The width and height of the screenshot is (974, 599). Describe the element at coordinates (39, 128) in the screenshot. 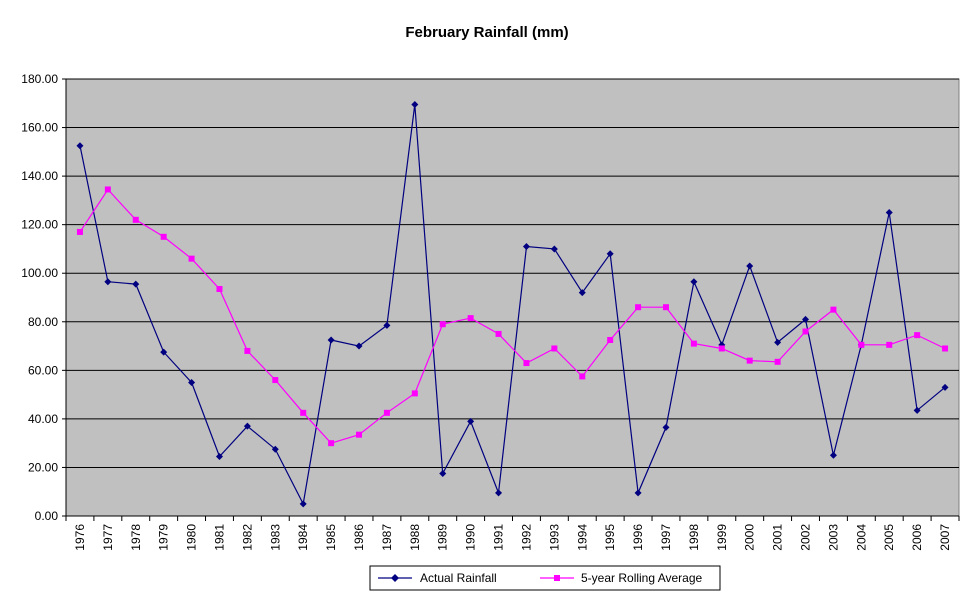

I see `y-tick-label: 160.00` at that location.